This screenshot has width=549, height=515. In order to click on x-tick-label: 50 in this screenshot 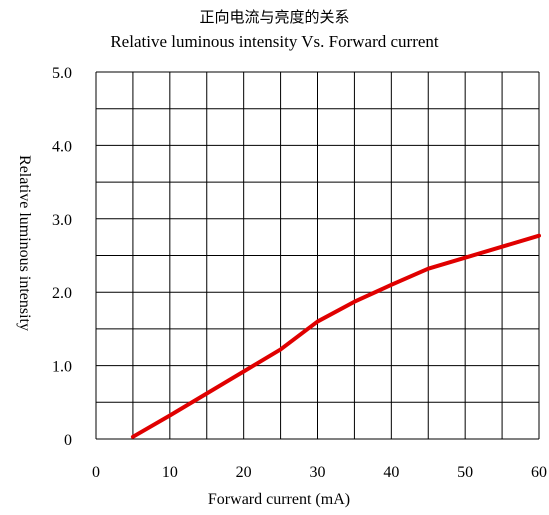, I will do `click(465, 472)`.